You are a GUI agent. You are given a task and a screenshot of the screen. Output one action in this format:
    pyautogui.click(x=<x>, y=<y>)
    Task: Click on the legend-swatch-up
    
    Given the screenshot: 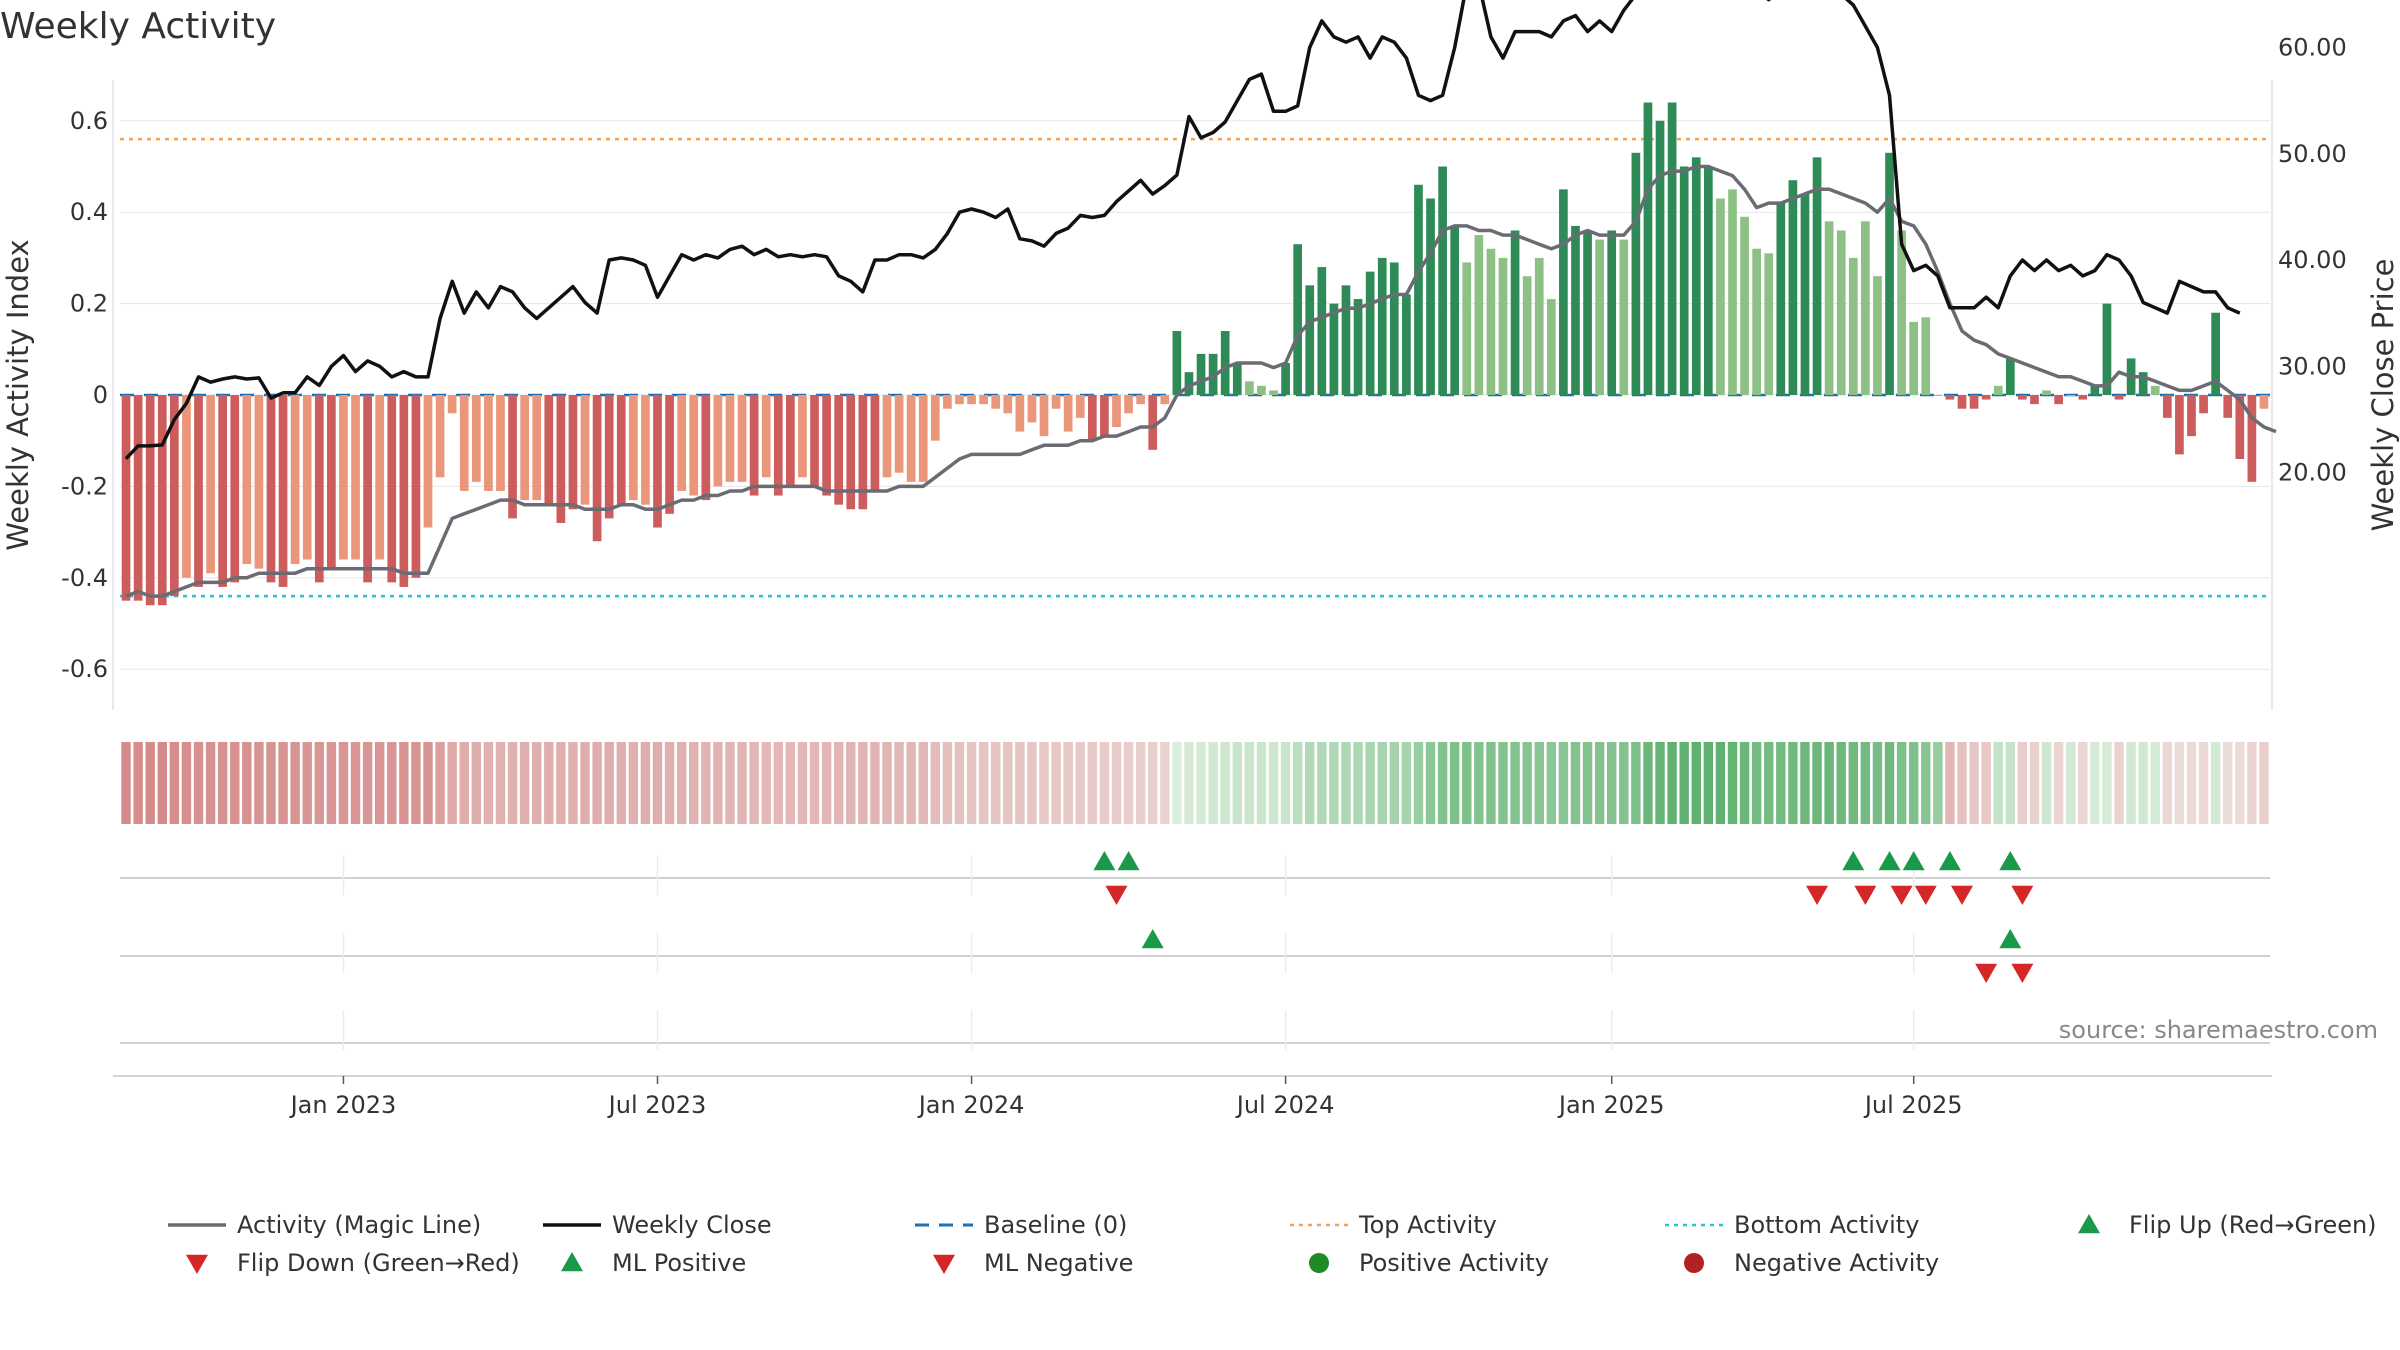 What is the action you would take?
    pyautogui.click(x=2089, y=1224)
    